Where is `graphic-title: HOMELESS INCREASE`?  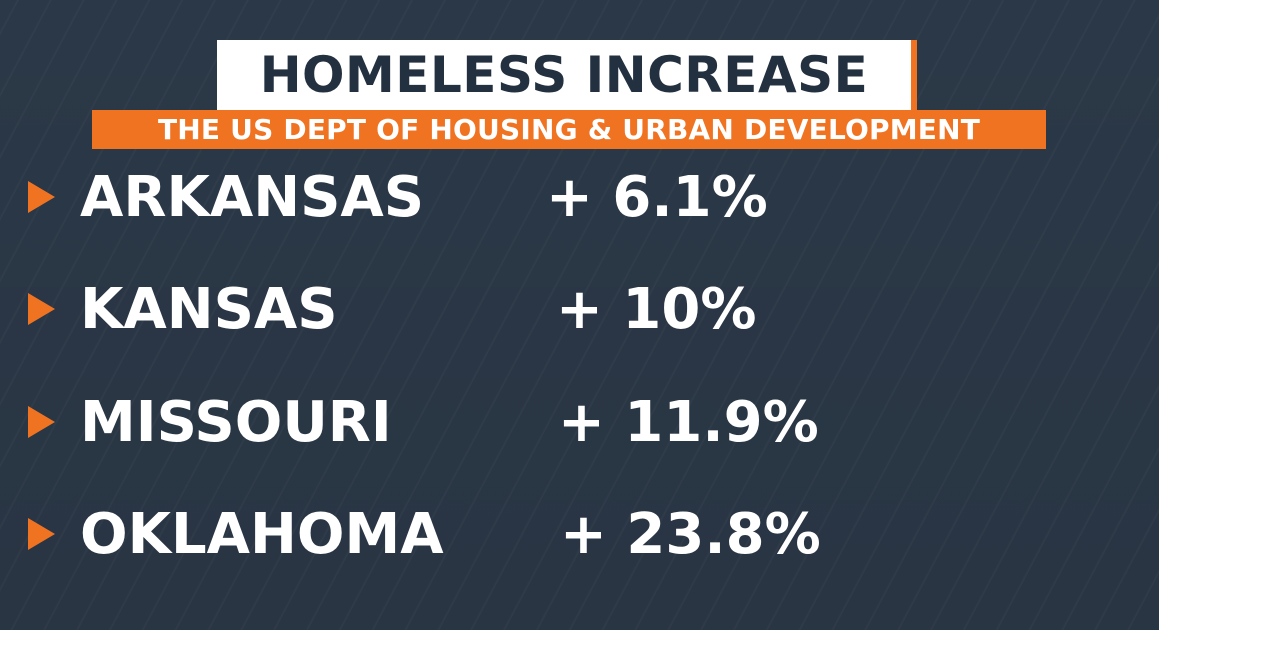
graphic-title: HOMELESS INCREASE is located at coordinates (564, 75).